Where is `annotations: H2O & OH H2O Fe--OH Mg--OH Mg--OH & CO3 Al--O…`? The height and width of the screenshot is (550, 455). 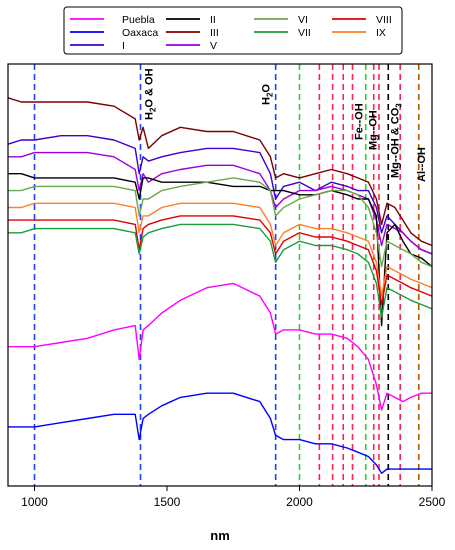
annotations: H2O & OH H2O Fe--OH Mg--OH Mg--OH & CO3 Al--O… is located at coordinates (286, 125).